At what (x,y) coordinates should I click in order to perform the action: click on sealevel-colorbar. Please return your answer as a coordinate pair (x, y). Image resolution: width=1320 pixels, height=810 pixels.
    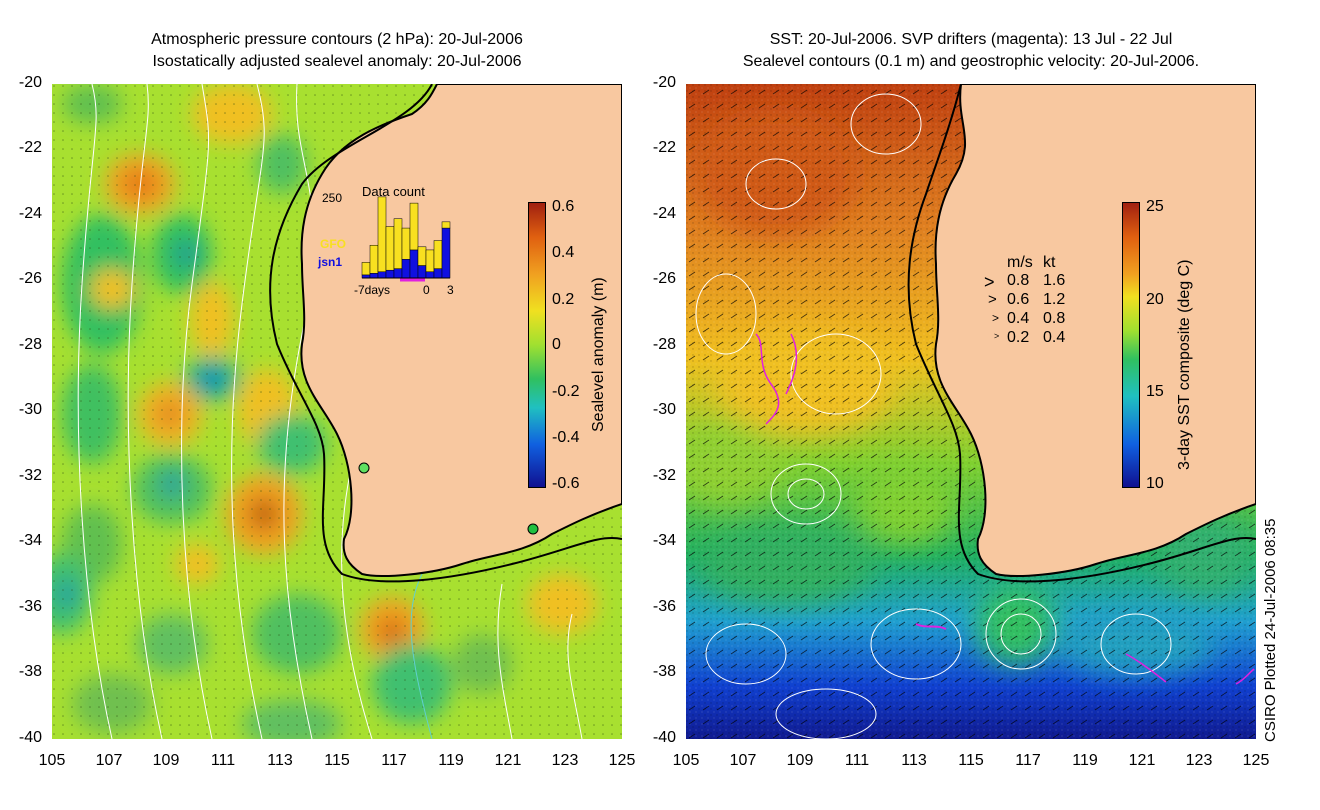
    Looking at the image, I should click on (537, 345).